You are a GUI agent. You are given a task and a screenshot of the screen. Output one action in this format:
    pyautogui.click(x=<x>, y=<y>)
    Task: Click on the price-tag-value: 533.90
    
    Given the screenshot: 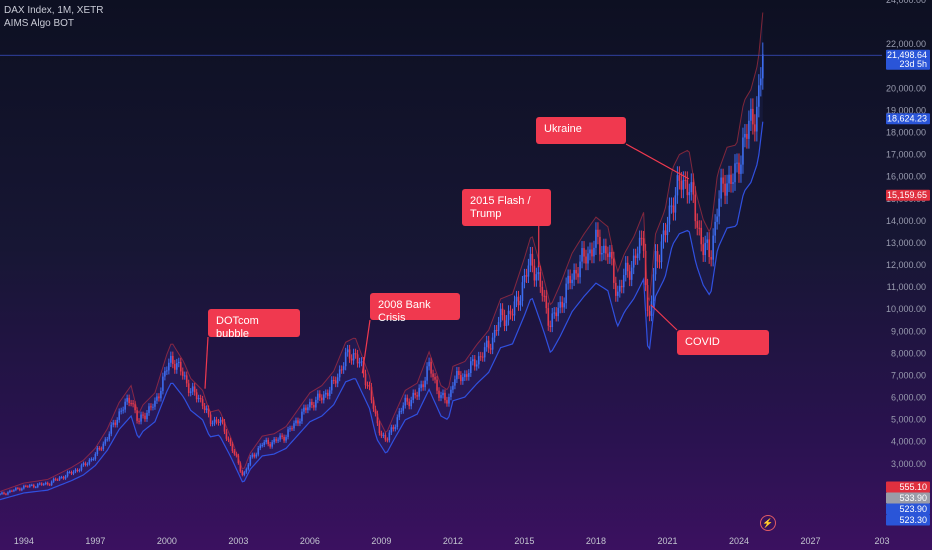 What is the action you would take?
    pyautogui.click(x=913, y=498)
    